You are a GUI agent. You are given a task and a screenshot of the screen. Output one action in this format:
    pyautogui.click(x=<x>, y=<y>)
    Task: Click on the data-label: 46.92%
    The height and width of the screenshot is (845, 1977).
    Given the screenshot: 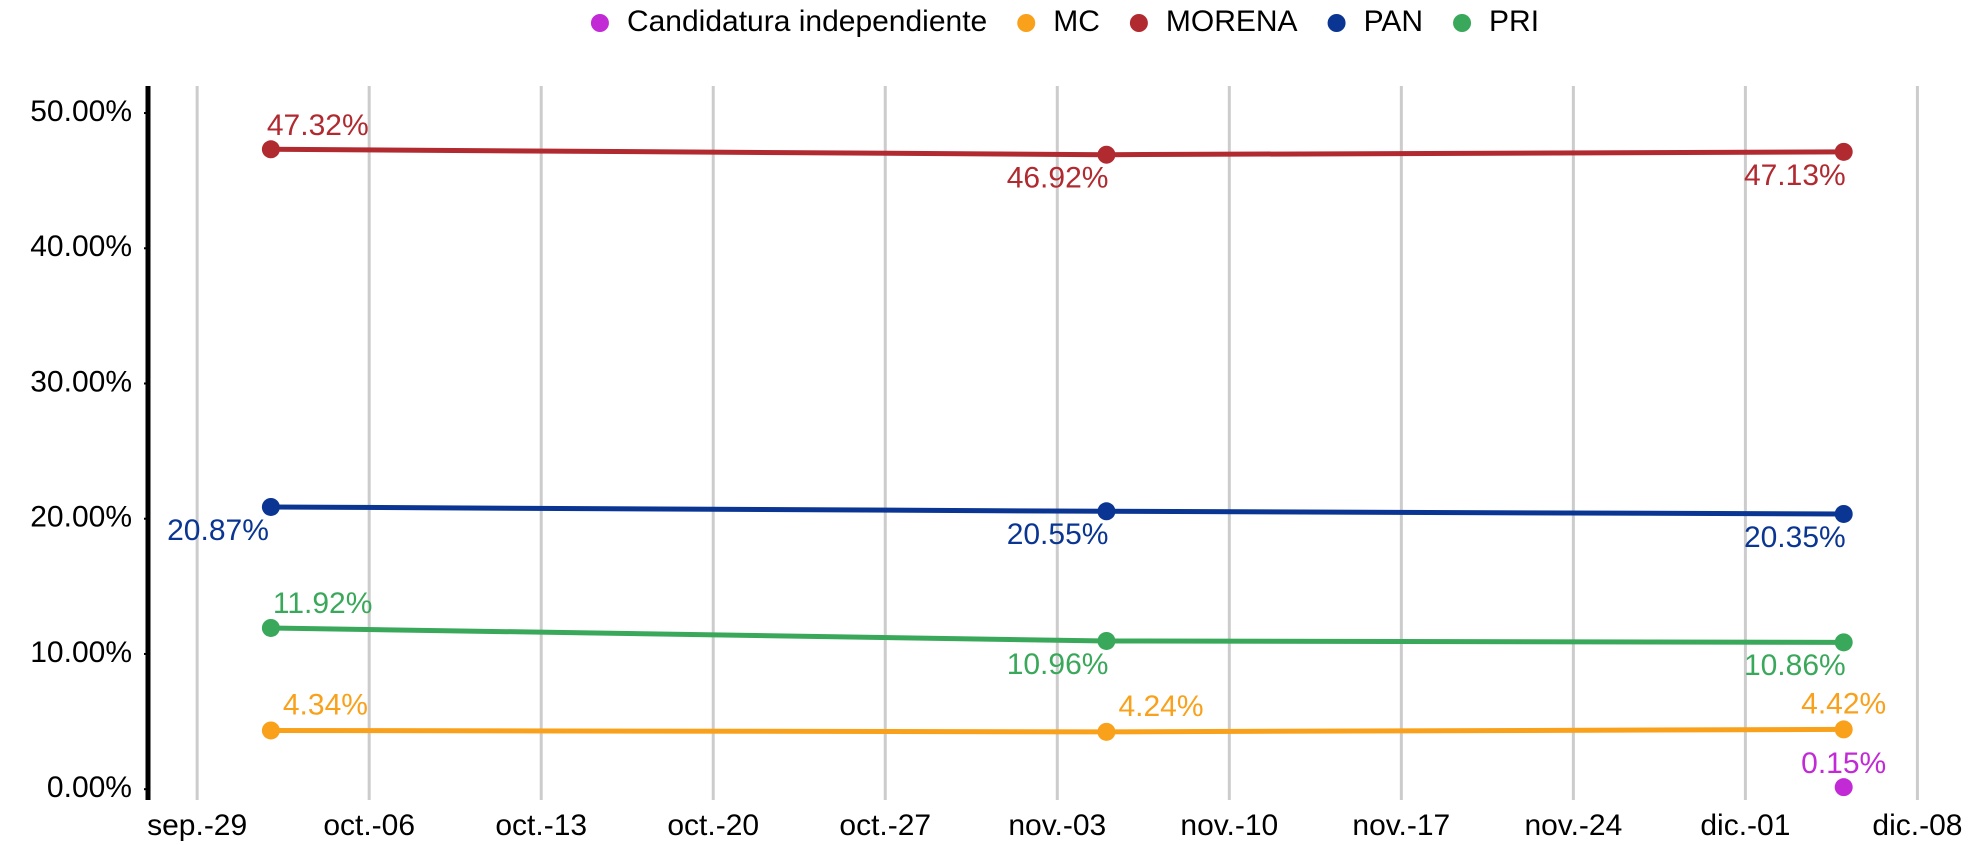 What is the action you would take?
    pyautogui.click(x=1058, y=178)
    